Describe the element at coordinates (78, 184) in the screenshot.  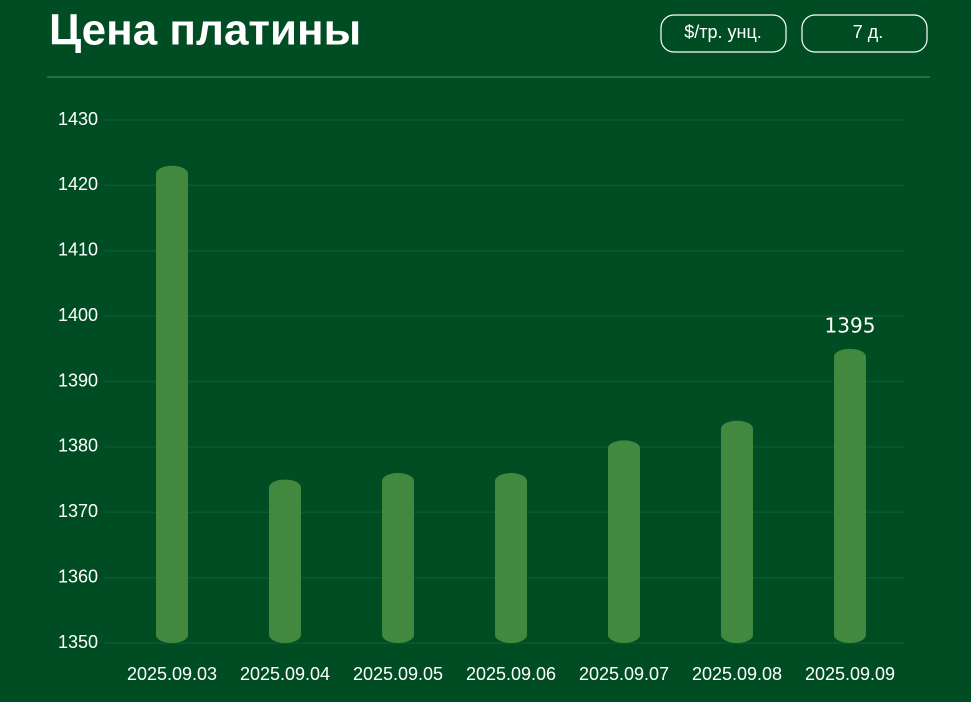
I see `y-tick-label: 1420` at that location.